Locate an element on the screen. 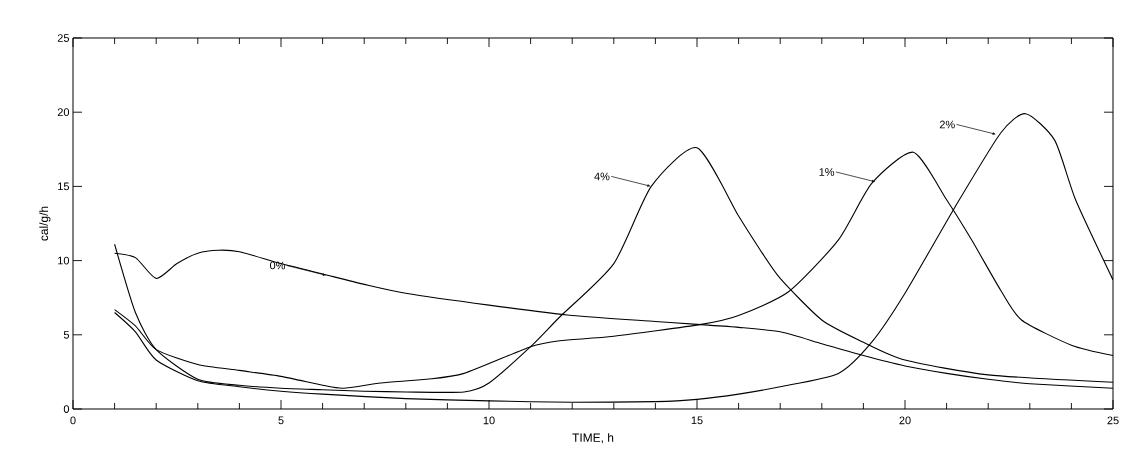 This screenshot has width=1135, height=468. x-tick-label: 15 is located at coordinates (697, 420).